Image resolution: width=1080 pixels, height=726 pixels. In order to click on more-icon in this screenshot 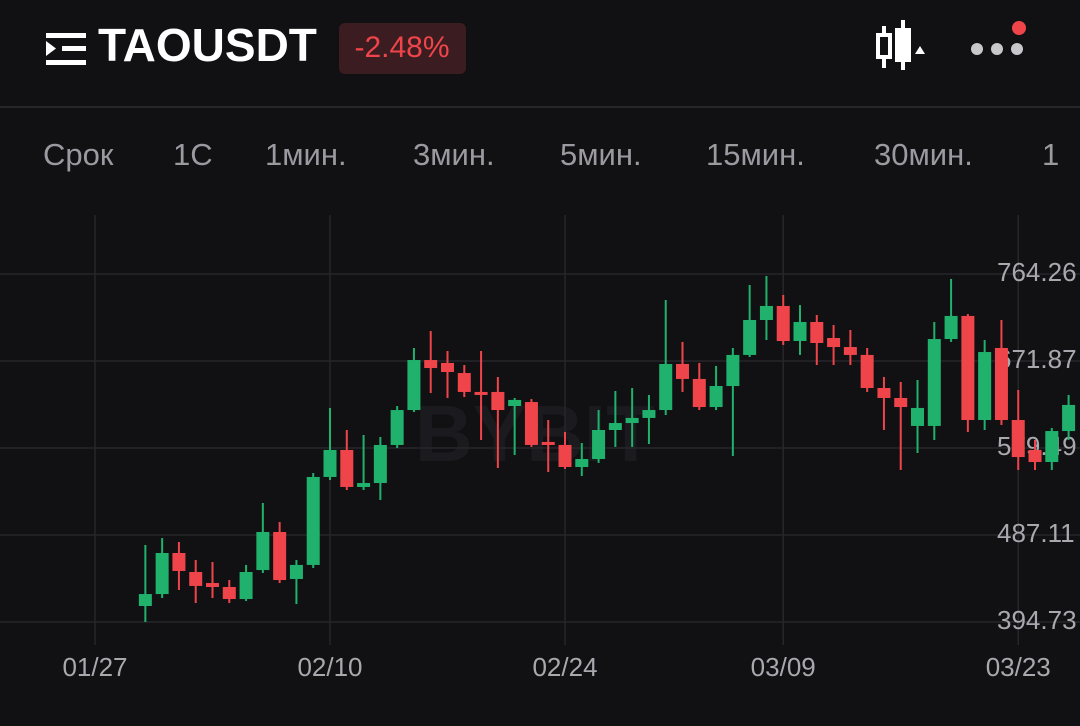, I will do `click(998, 38)`.